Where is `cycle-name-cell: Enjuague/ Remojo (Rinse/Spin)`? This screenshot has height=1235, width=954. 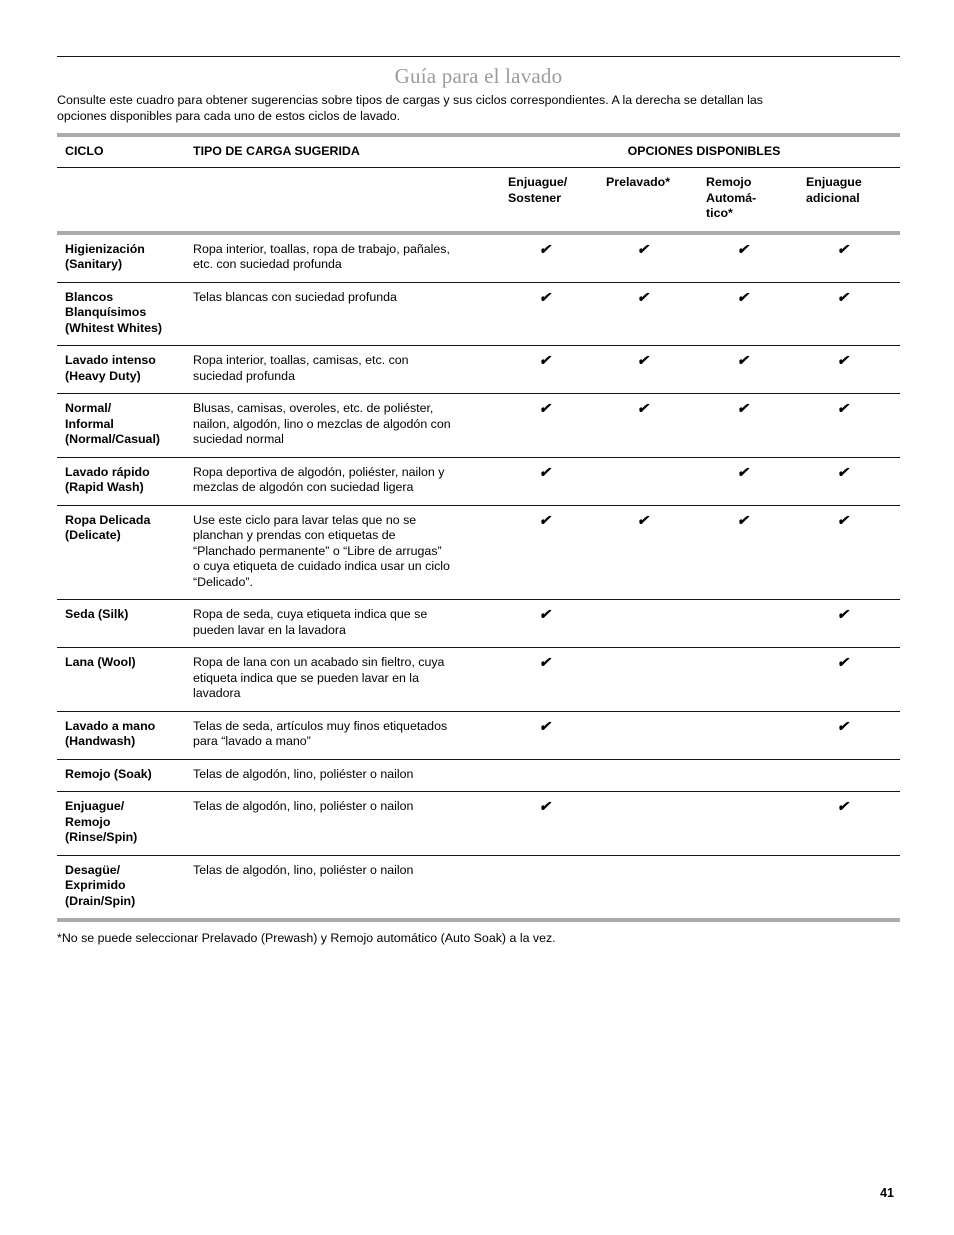
cycle-name-cell: Enjuague/ Remojo (Rinse/Spin) is located at coordinates (101, 822).